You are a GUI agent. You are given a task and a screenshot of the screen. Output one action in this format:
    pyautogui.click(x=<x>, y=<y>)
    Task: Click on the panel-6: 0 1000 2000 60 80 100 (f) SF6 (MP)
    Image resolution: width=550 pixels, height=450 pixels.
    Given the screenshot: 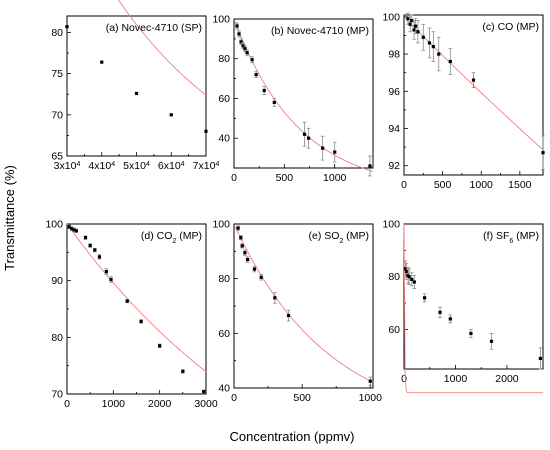 What is the action you would take?
    pyautogui.click(x=463, y=306)
    